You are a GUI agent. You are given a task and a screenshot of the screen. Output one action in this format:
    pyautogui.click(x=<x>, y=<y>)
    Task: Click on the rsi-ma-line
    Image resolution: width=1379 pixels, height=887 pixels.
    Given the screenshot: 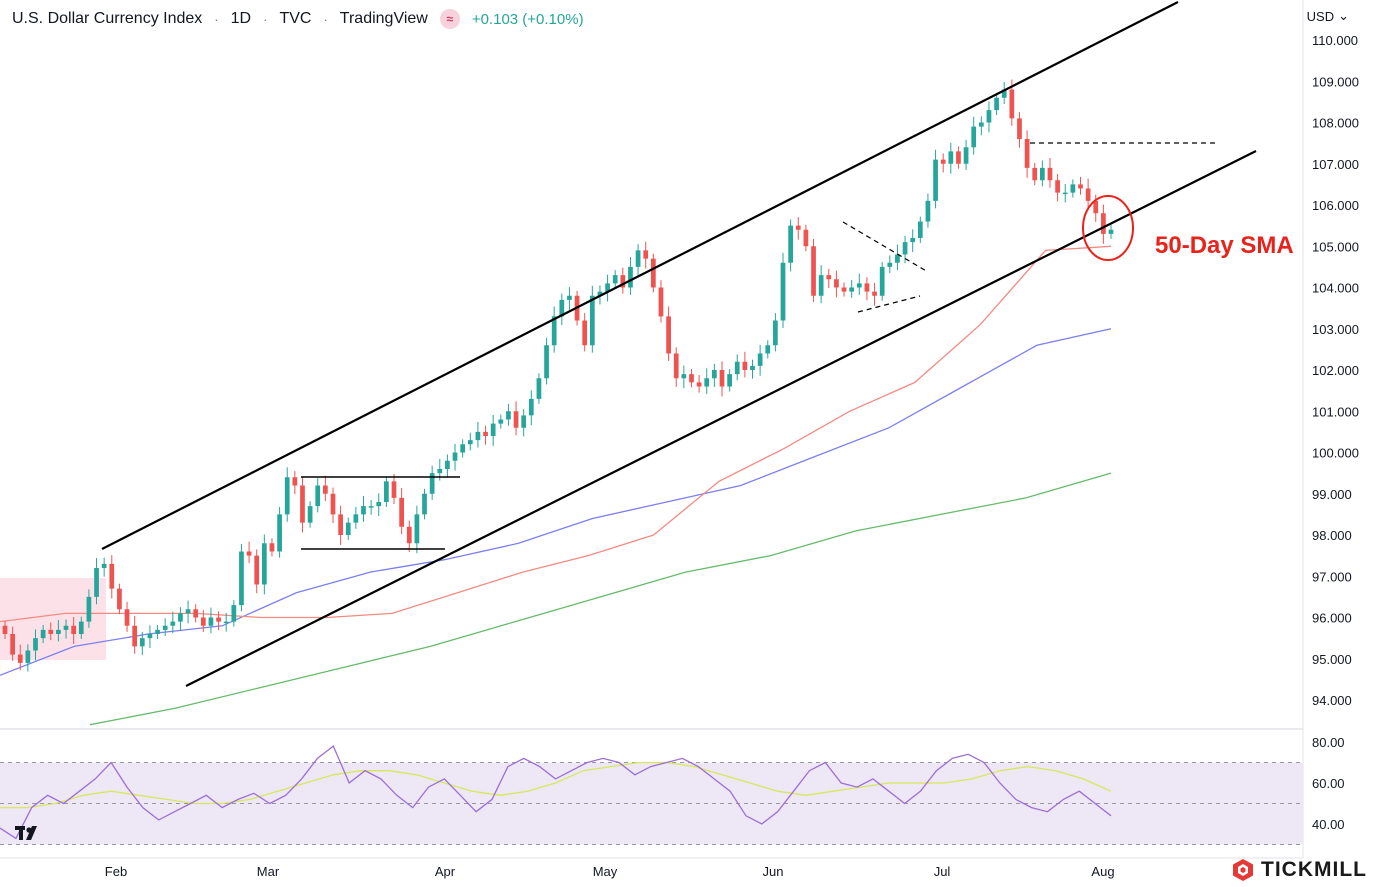 What is the action you would take?
    pyautogui.click(x=556, y=785)
    